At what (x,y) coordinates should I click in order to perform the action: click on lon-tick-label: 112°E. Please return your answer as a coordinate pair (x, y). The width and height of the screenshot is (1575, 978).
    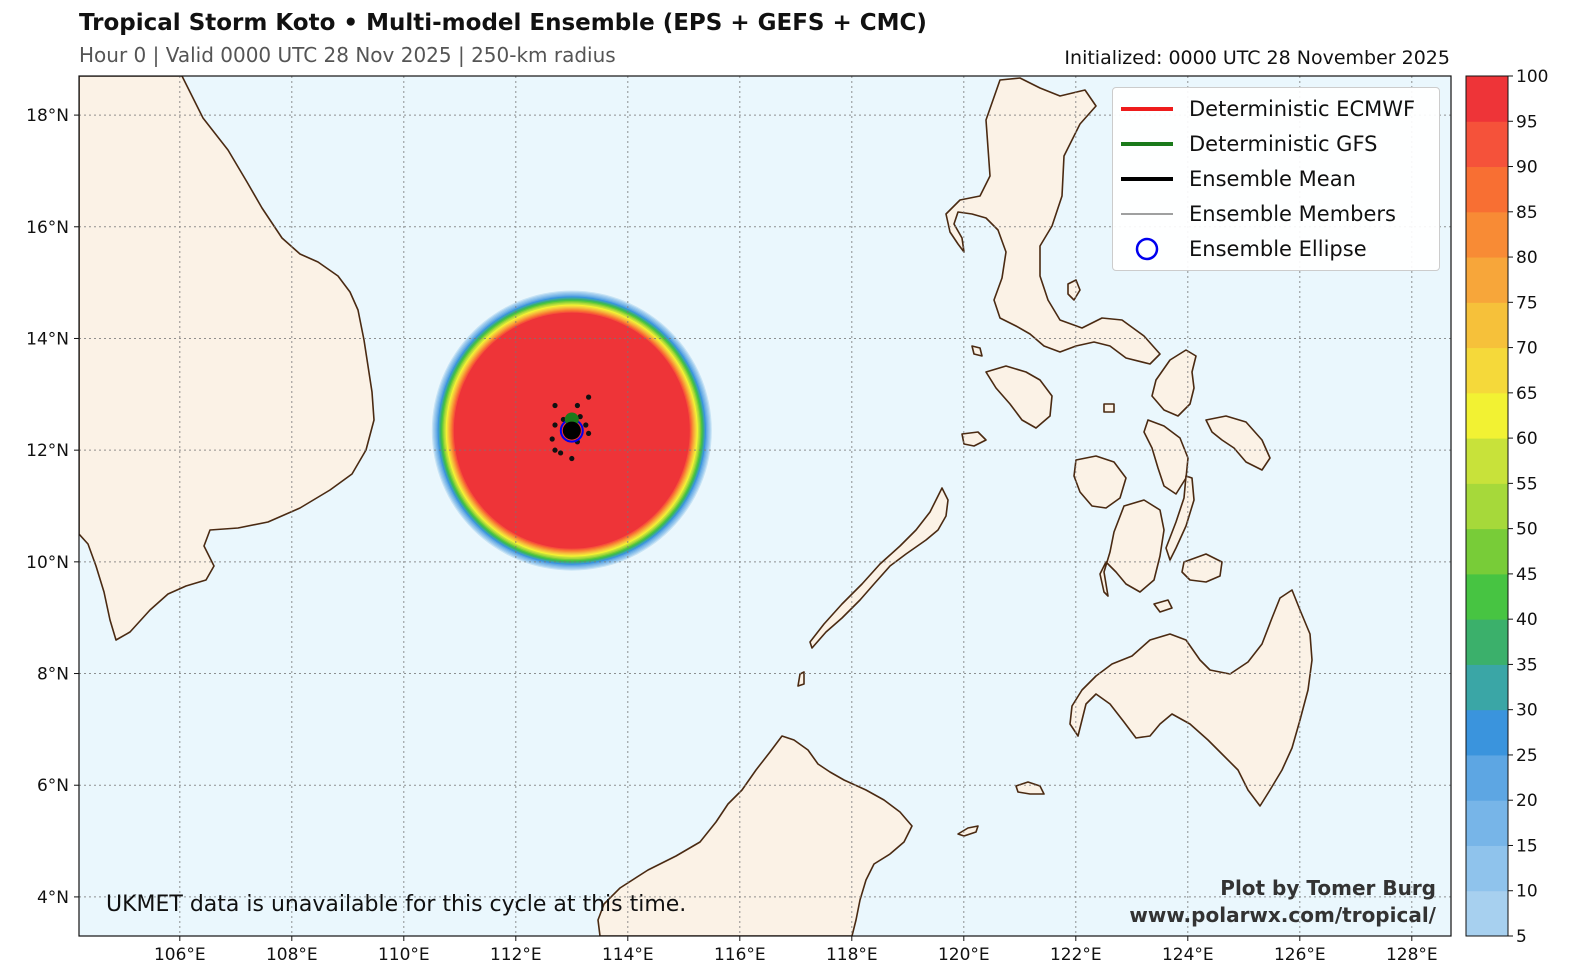
    Looking at the image, I should click on (516, 955).